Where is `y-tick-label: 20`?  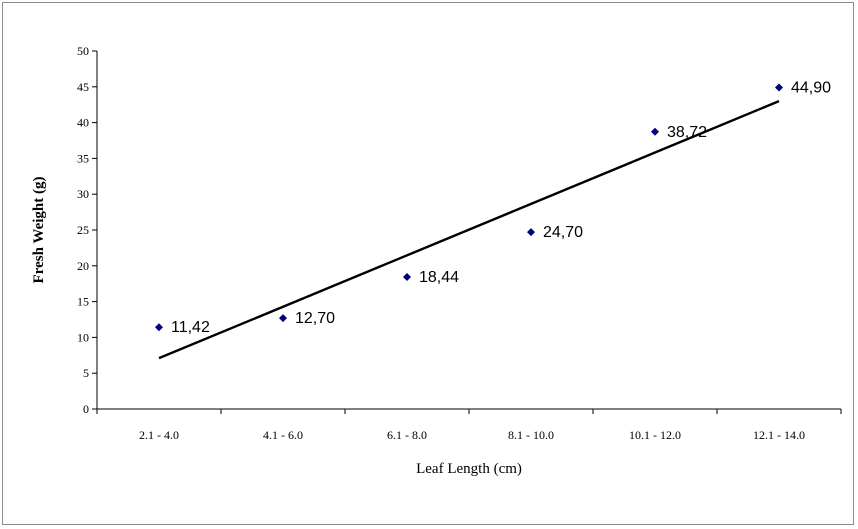
y-tick-label: 20 is located at coordinates (83, 266).